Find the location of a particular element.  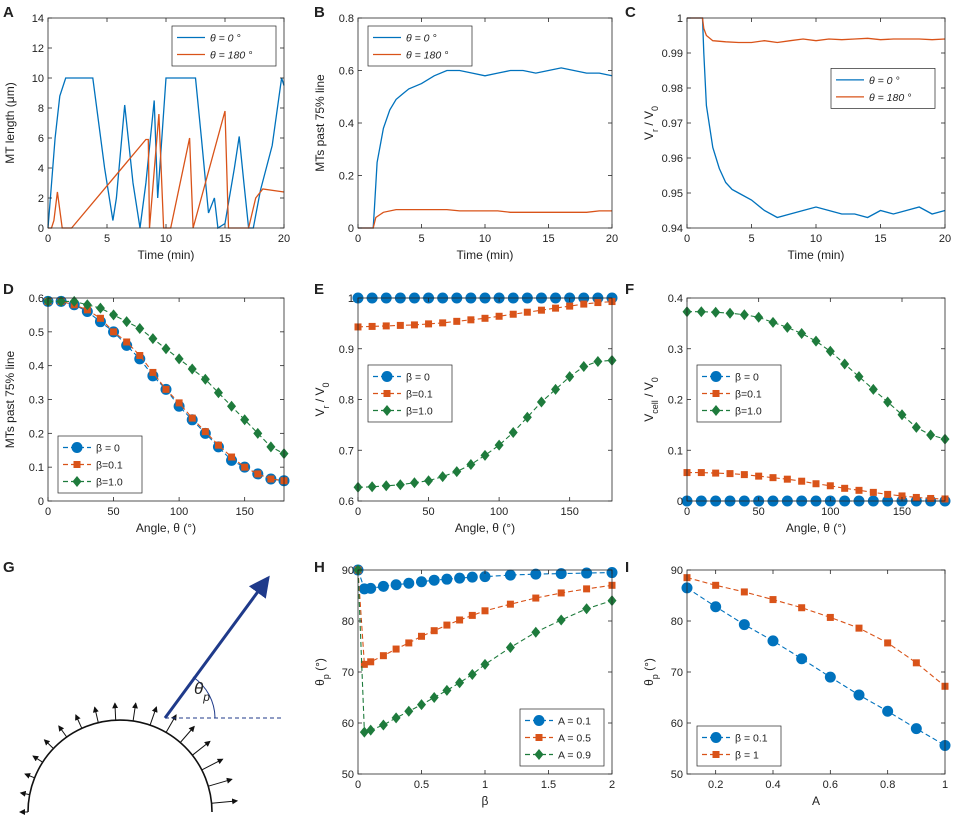

y-tick-label: 14 is located at coordinates (38, 19).